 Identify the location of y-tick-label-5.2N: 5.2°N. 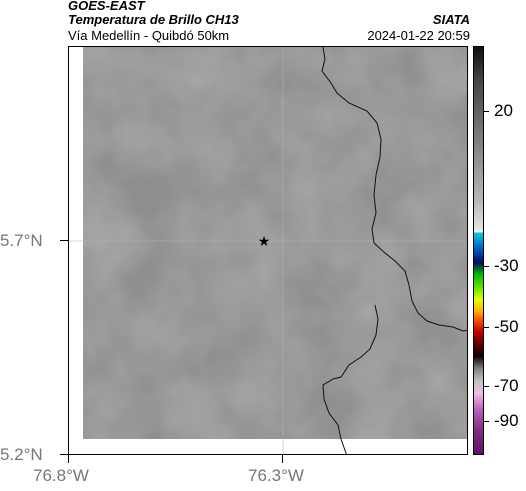
(21, 454).